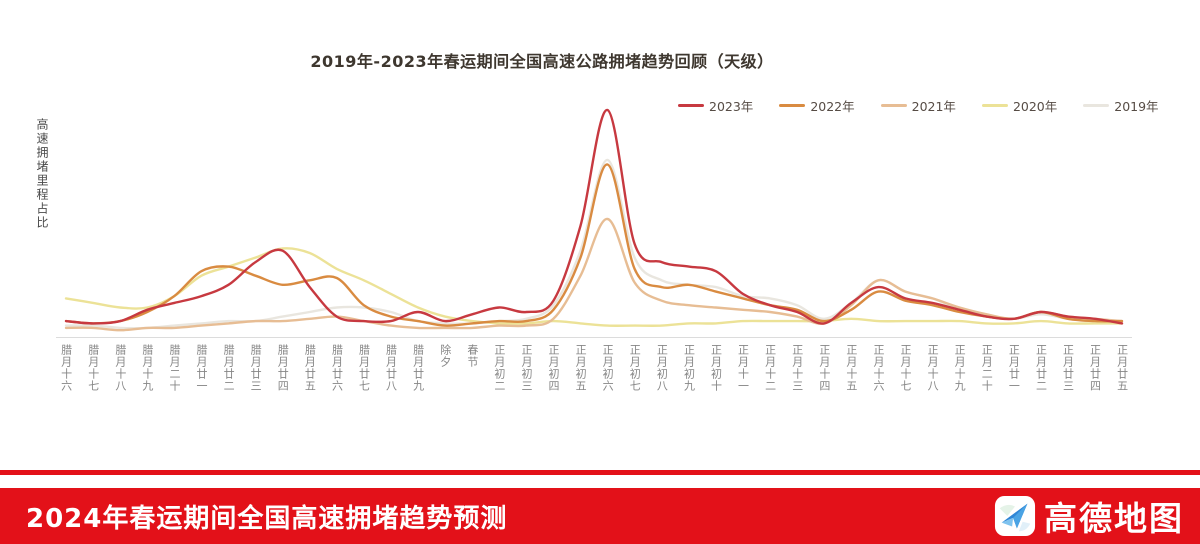 The width and height of the screenshot is (1200, 544). I want to click on amap-logo: 高德地图, so click(1089, 516).